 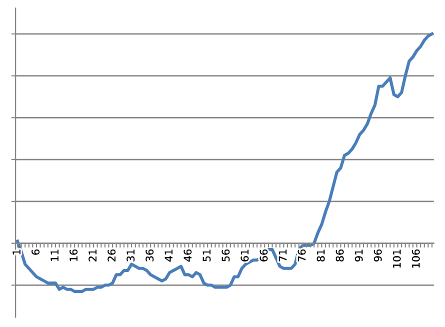 What do you see at coordinates (150, 256) in the screenshot?
I see `x-tick-label: 36` at bounding box center [150, 256].